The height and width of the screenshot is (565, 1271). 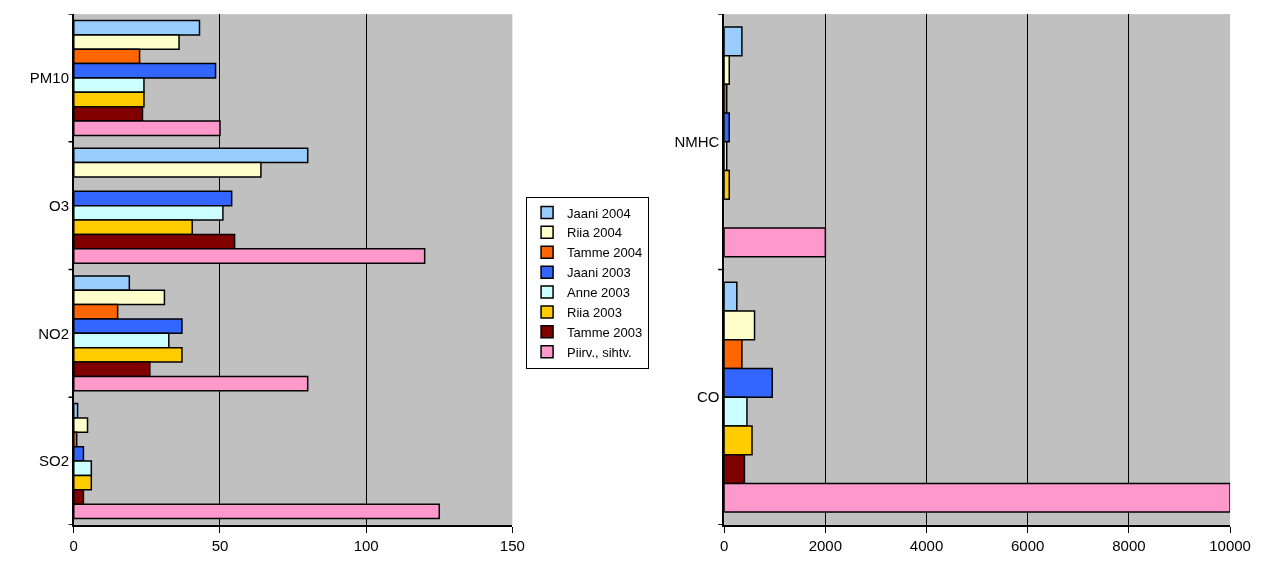 I want to click on y-tick-label: NO2, so click(x=54, y=333).